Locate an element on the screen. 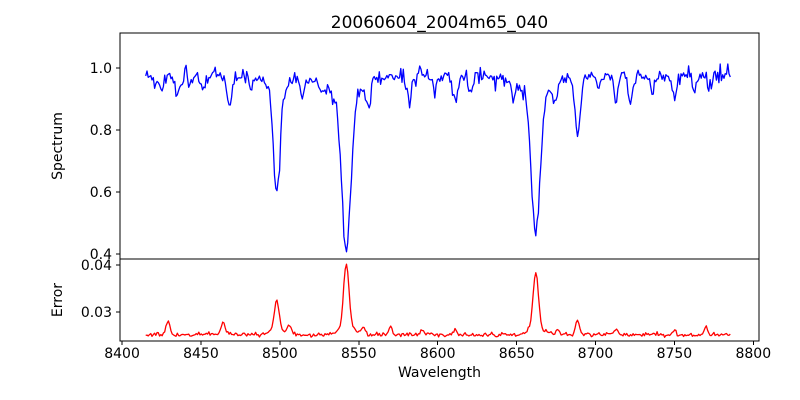 The height and width of the screenshot is (400, 800). xtick-label: 8600 is located at coordinates (438, 354).